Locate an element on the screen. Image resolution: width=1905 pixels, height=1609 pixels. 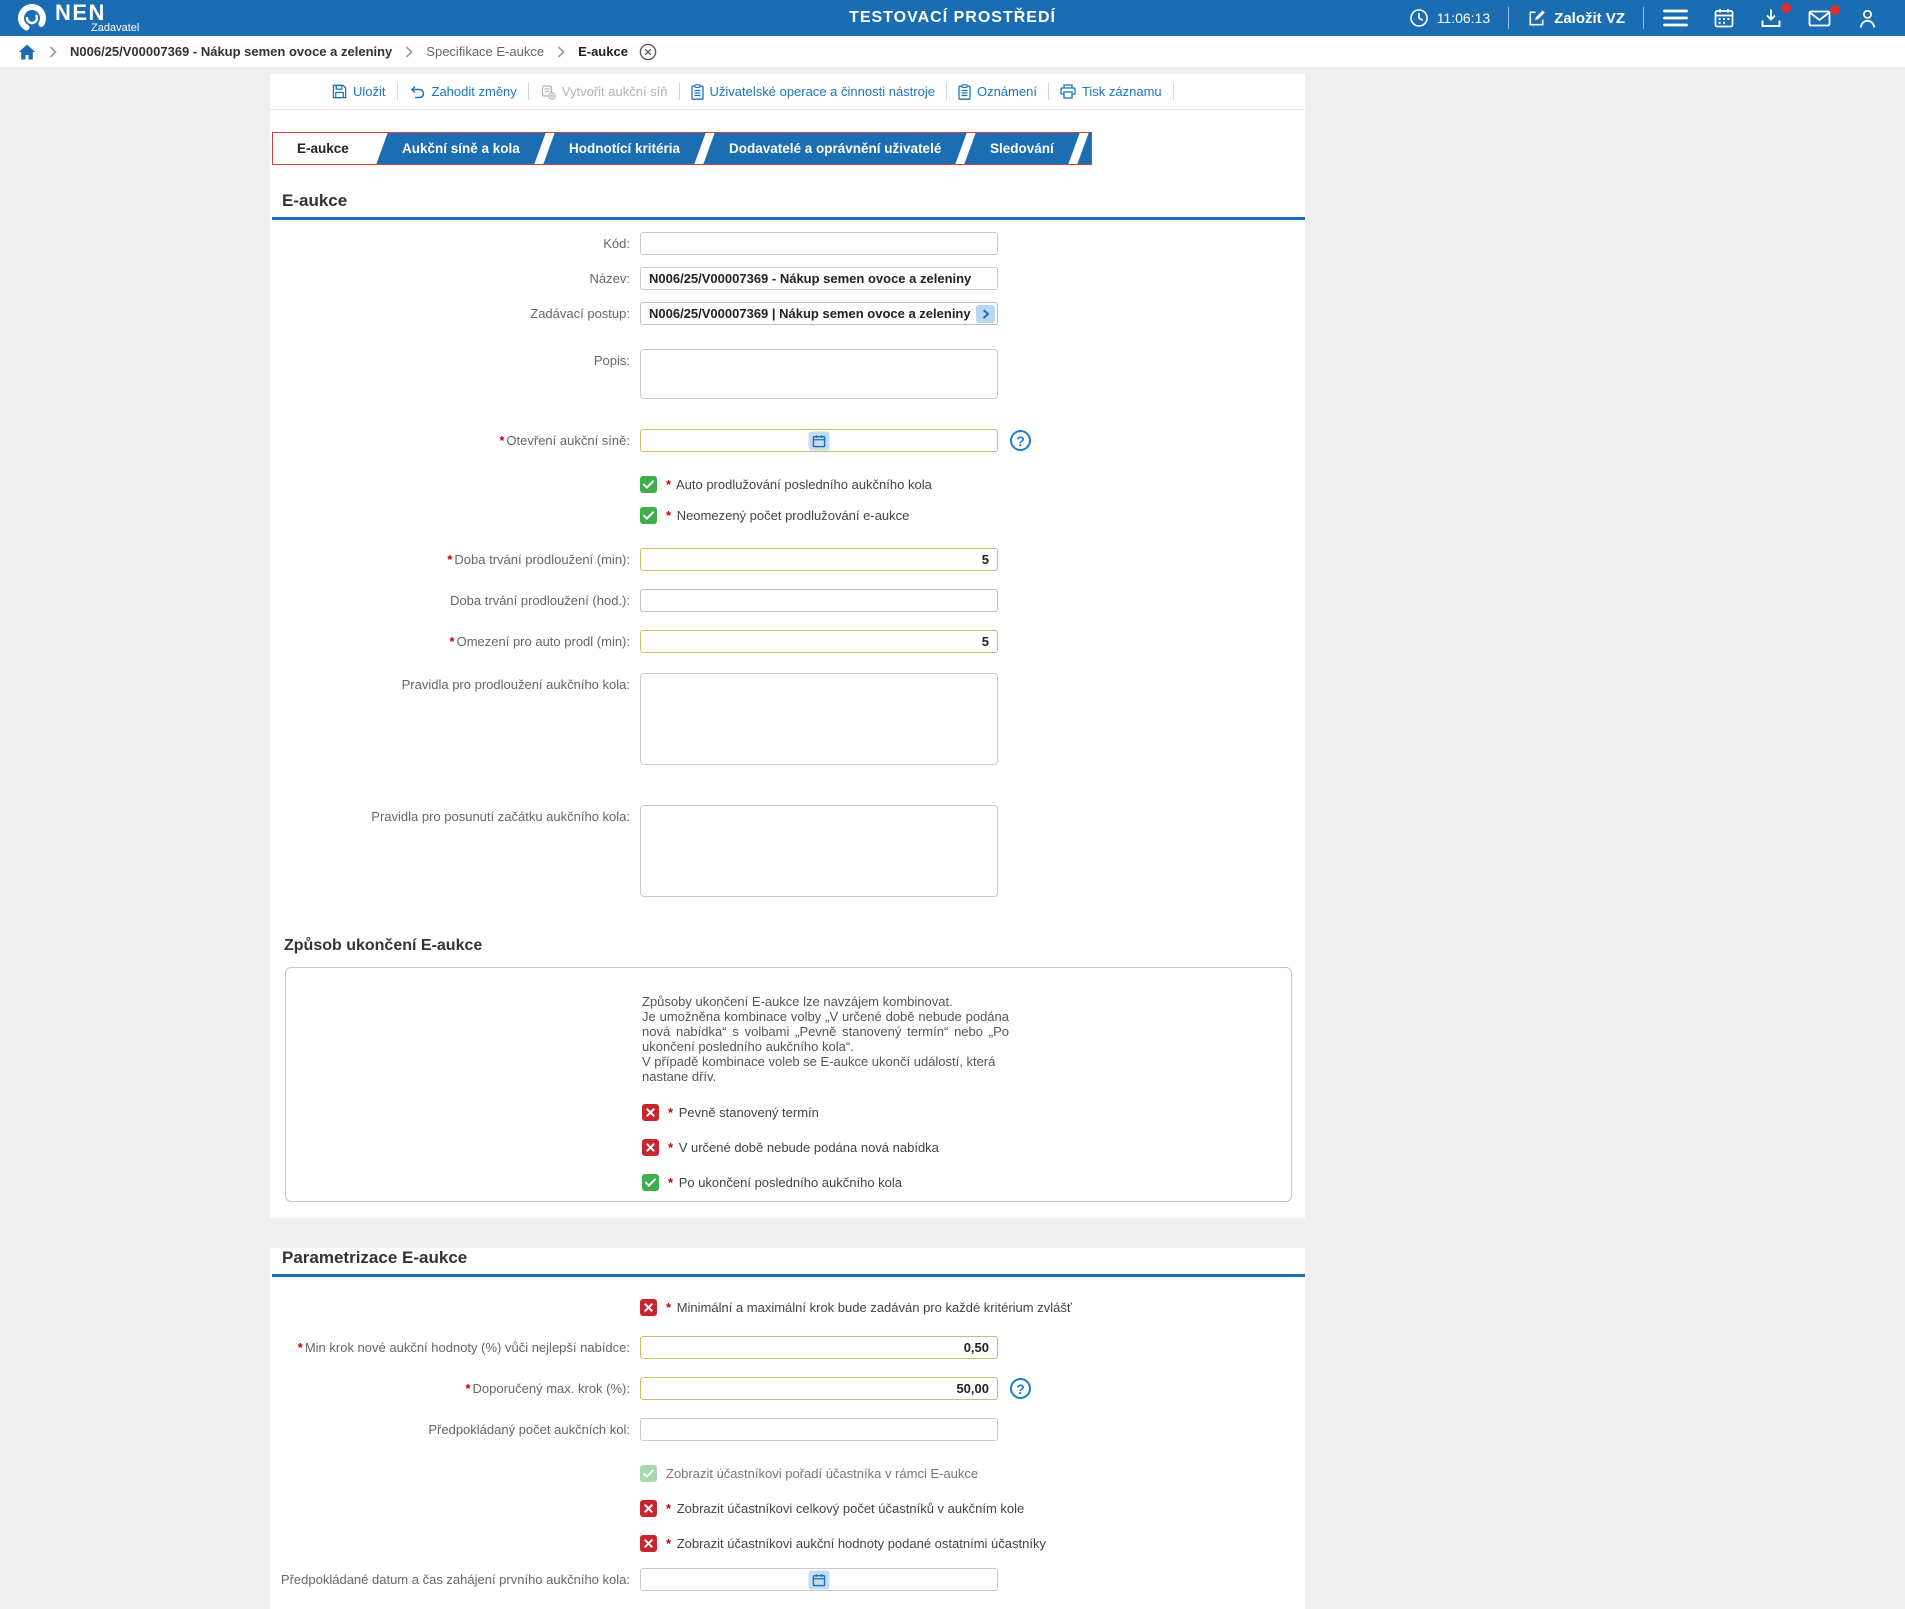
breadcrumb-item-specification: Specifikace E-aukce is located at coordinates (485, 51).